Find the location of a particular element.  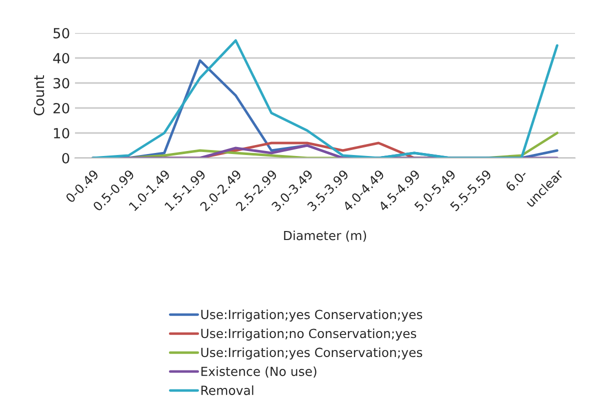

legend-label: Existence (No use) is located at coordinates (258, 372).